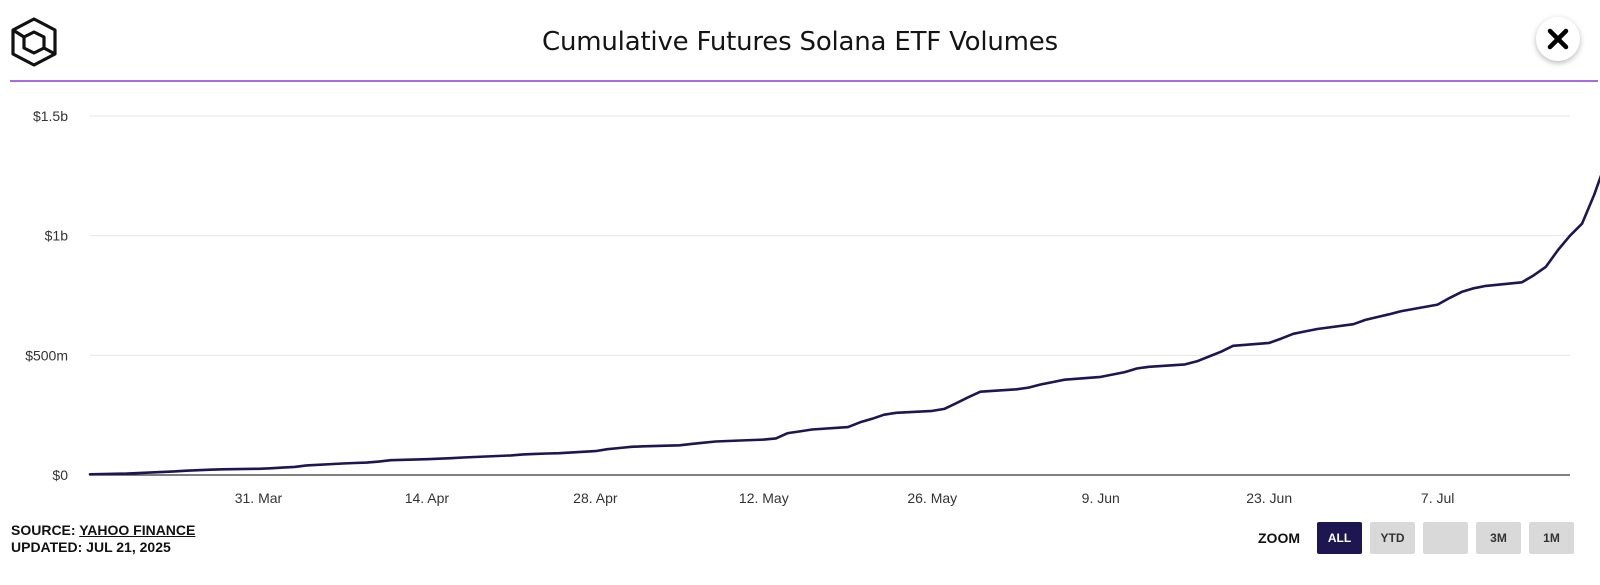 This screenshot has height=585, width=1600. What do you see at coordinates (595, 498) in the screenshot?
I see `x-tick-label: 28. Apr` at bounding box center [595, 498].